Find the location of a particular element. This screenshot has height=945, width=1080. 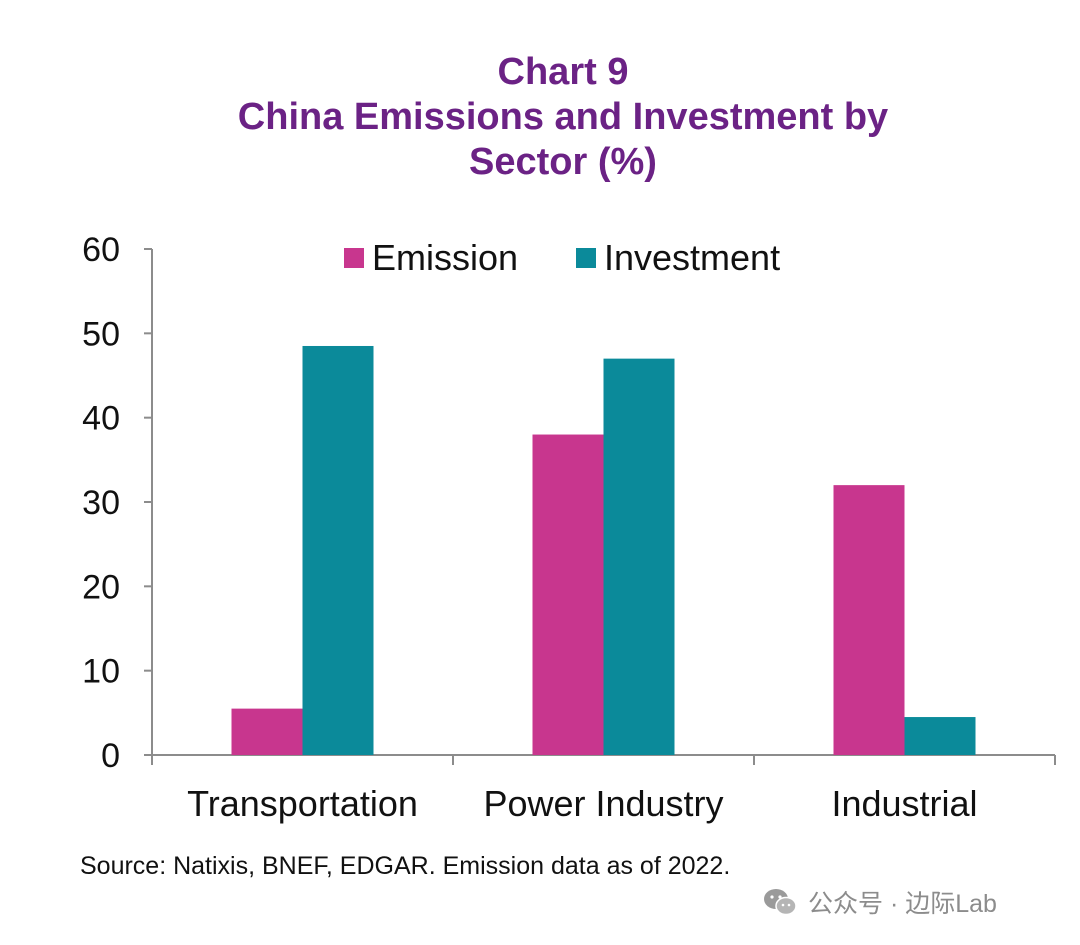

y-tick-label: 30 is located at coordinates (101, 503).